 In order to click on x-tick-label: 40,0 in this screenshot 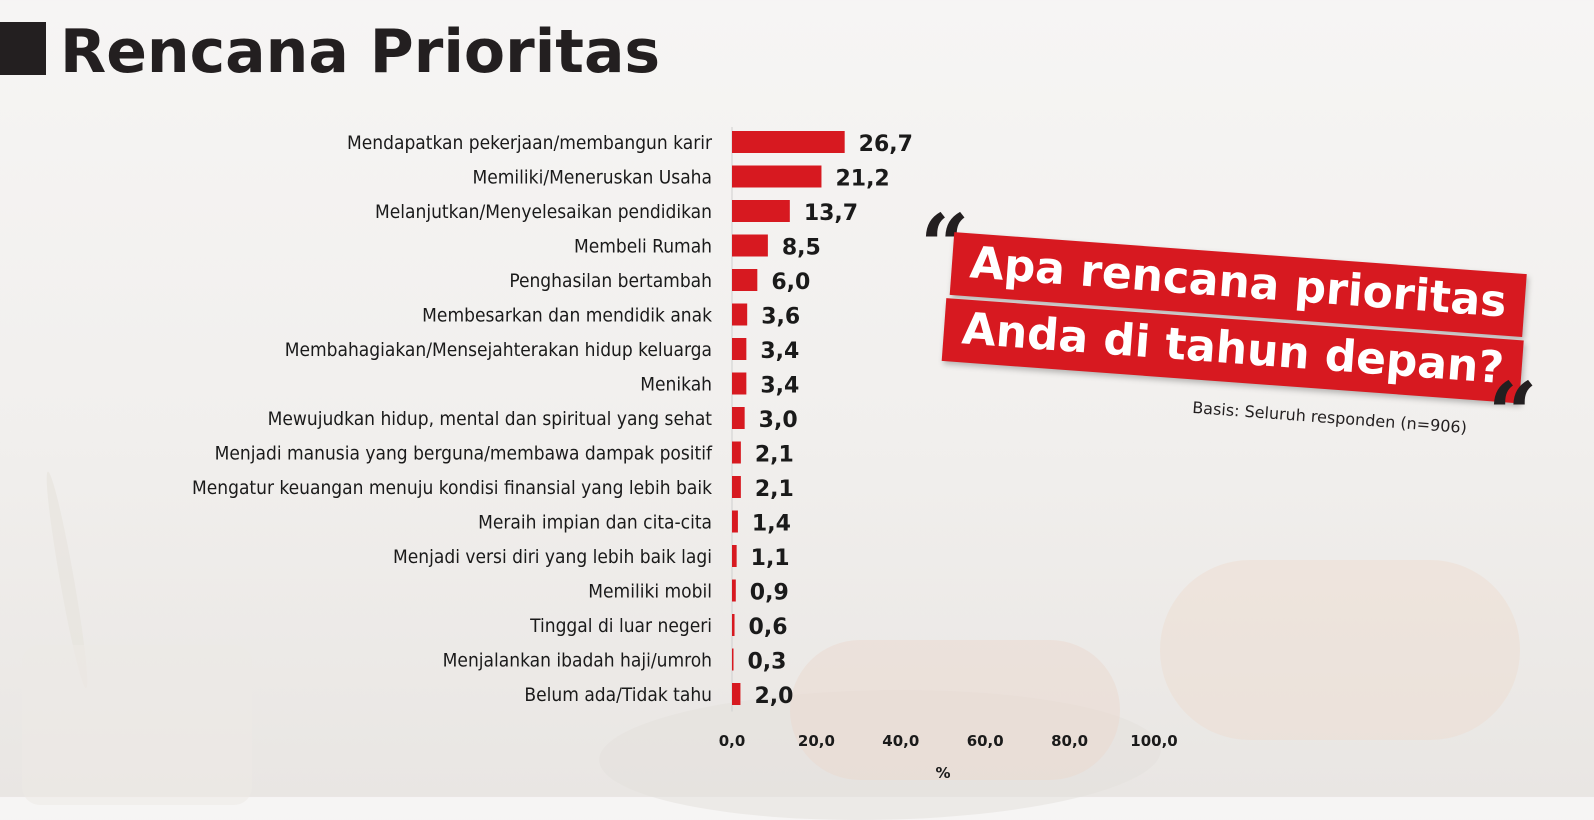, I will do `click(900, 741)`.